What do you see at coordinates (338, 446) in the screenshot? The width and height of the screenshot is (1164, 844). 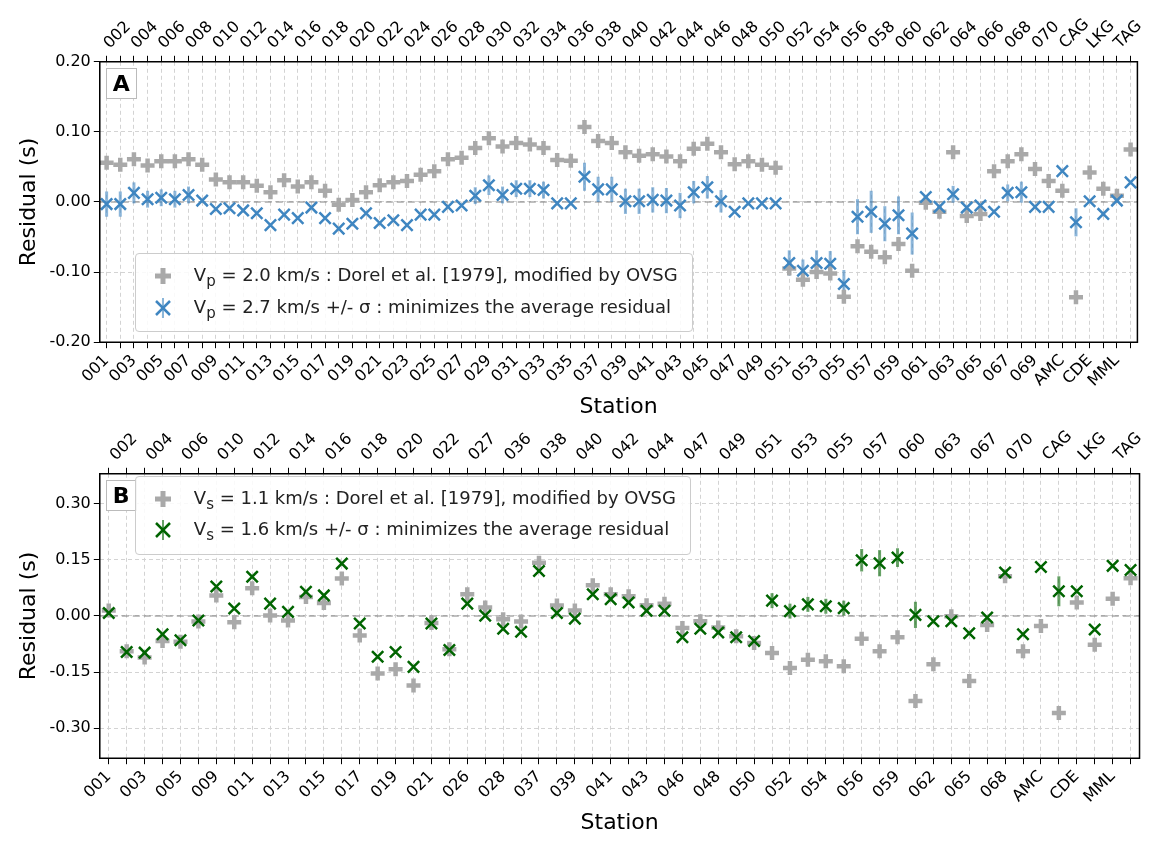 I see `x-tick-label: 016` at bounding box center [338, 446].